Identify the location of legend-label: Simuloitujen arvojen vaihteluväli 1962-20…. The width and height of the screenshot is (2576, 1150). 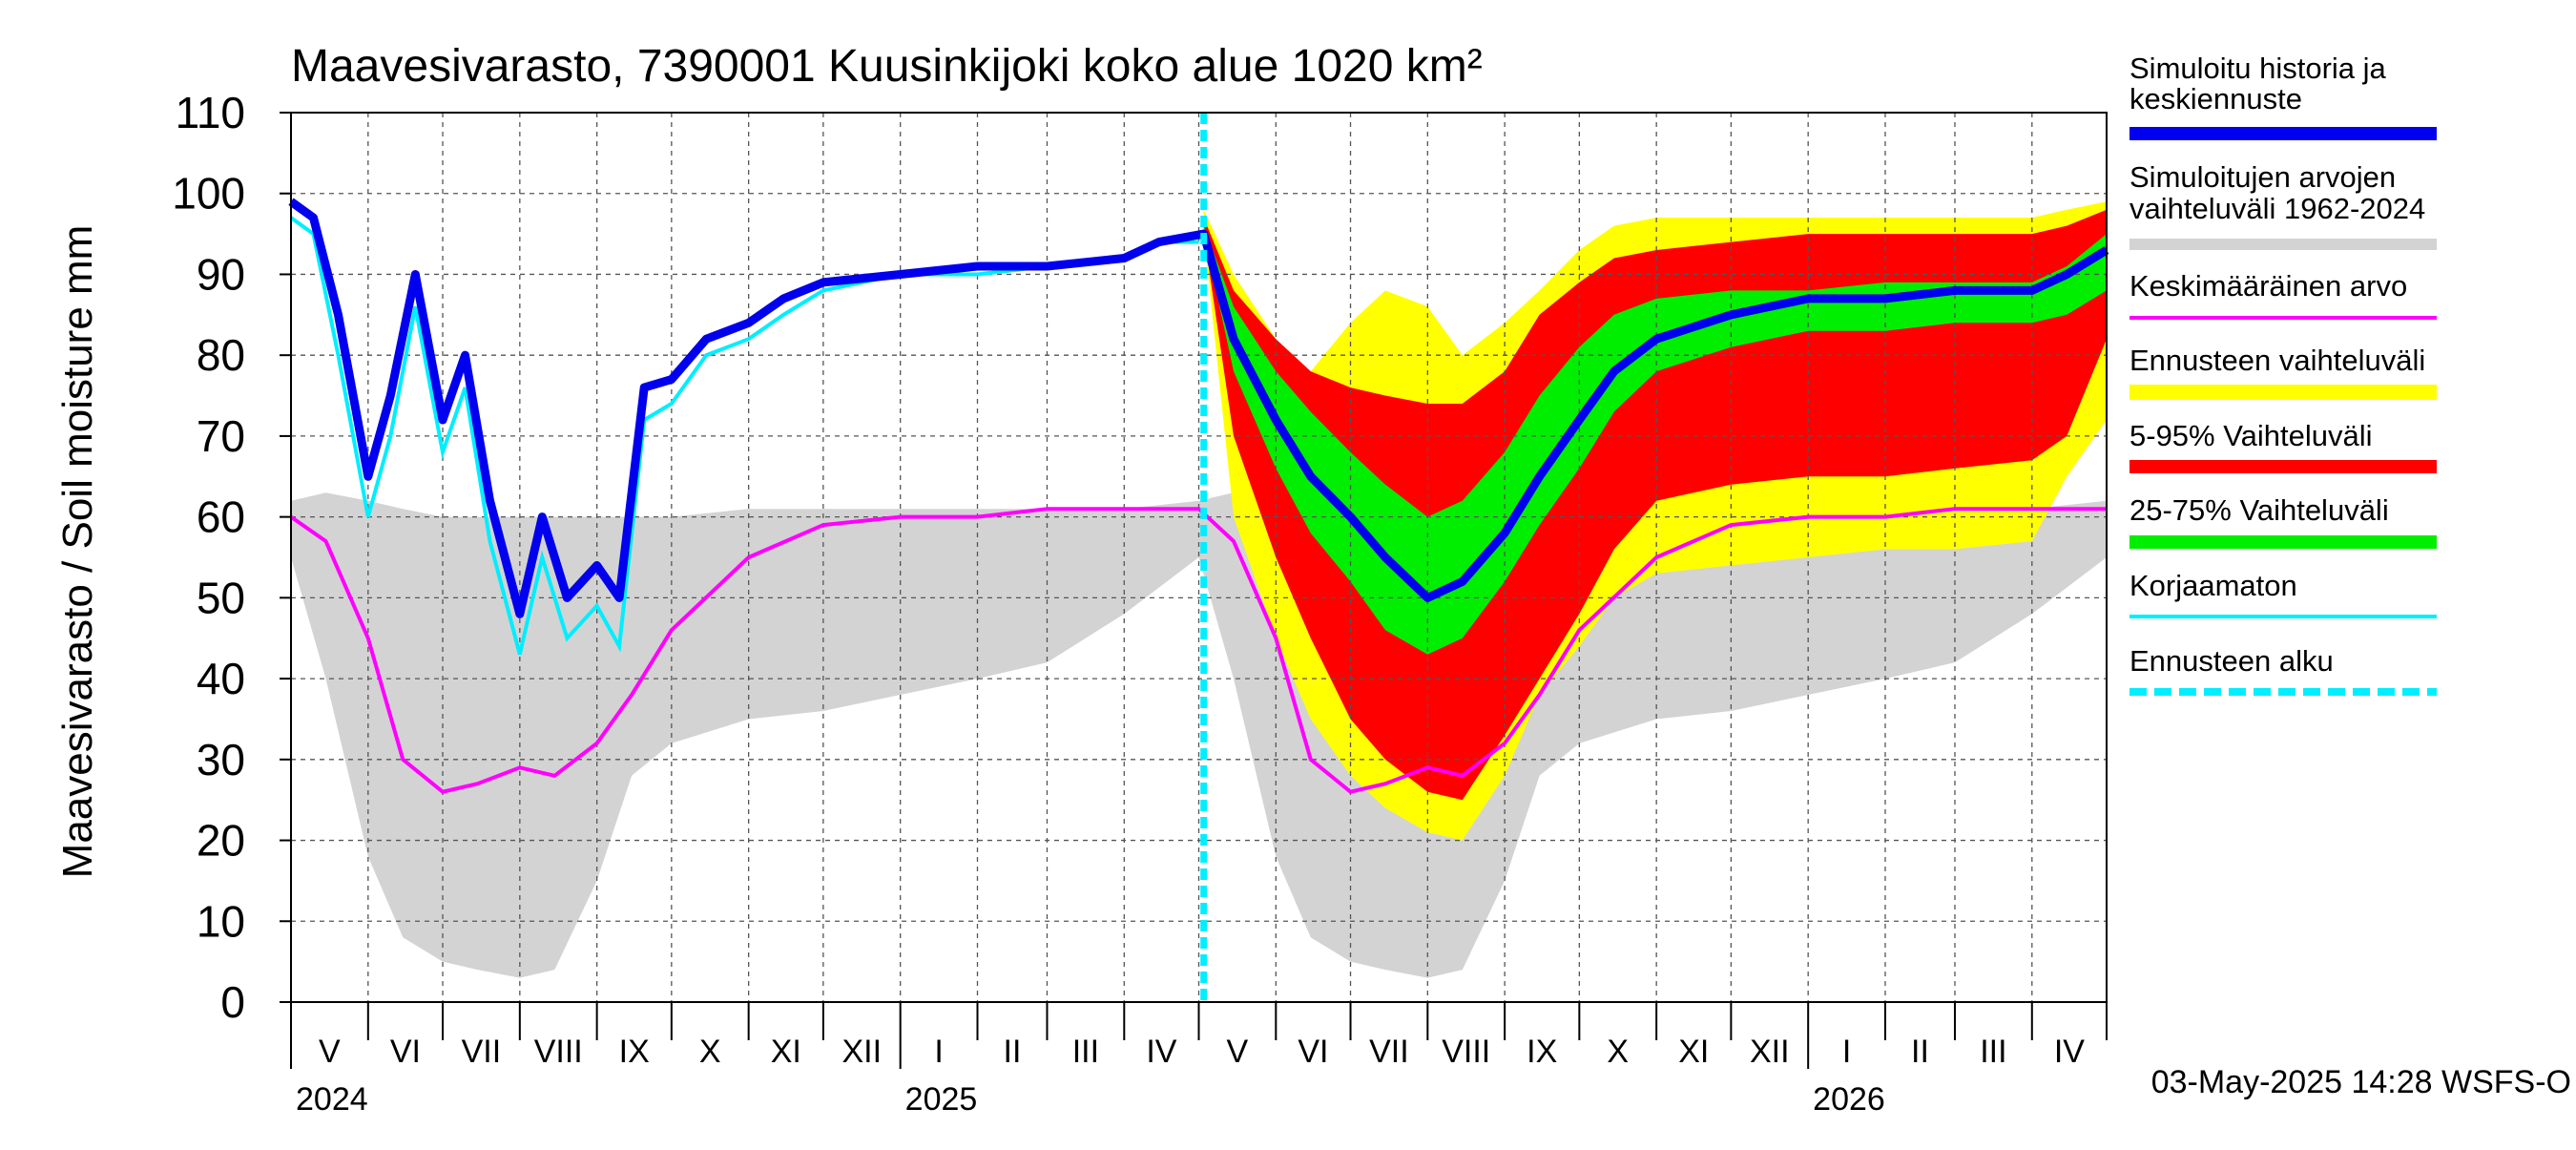
(2277, 192).